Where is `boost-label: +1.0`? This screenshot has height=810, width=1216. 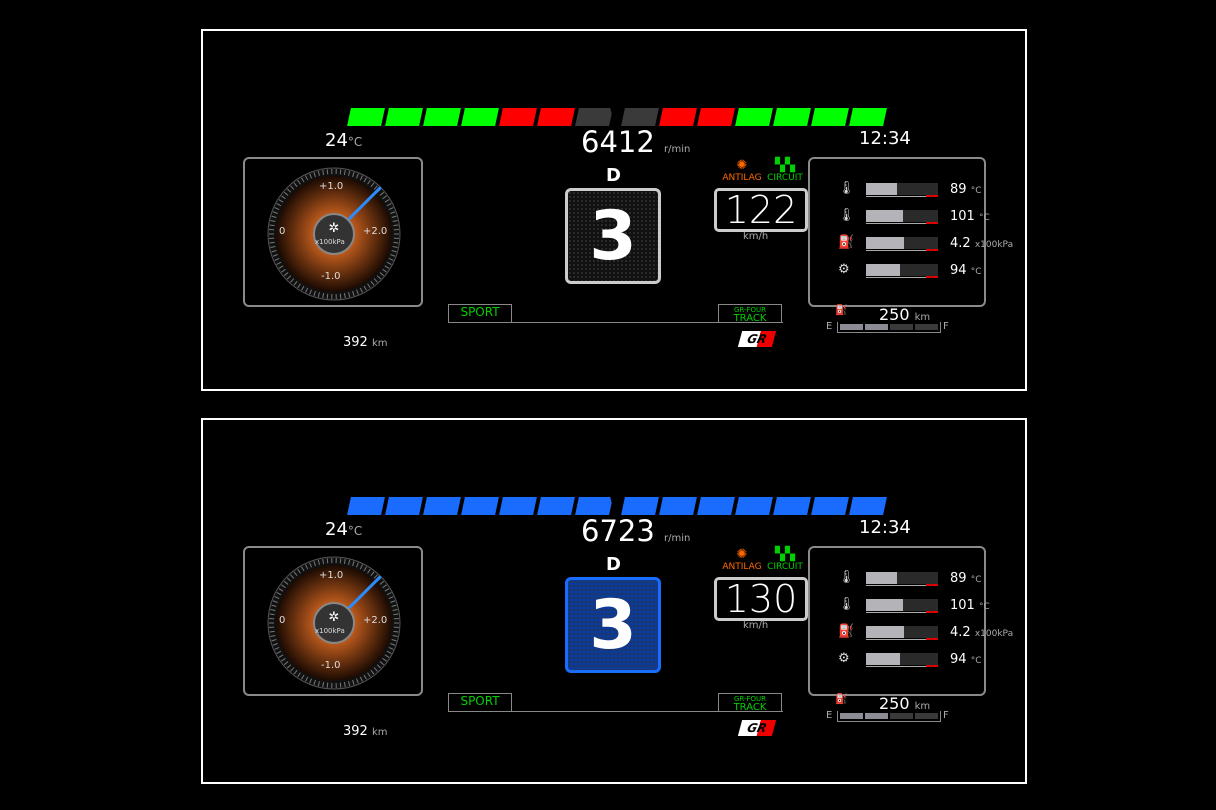
boost-label: +1.0 is located at coordinates (331, 186).